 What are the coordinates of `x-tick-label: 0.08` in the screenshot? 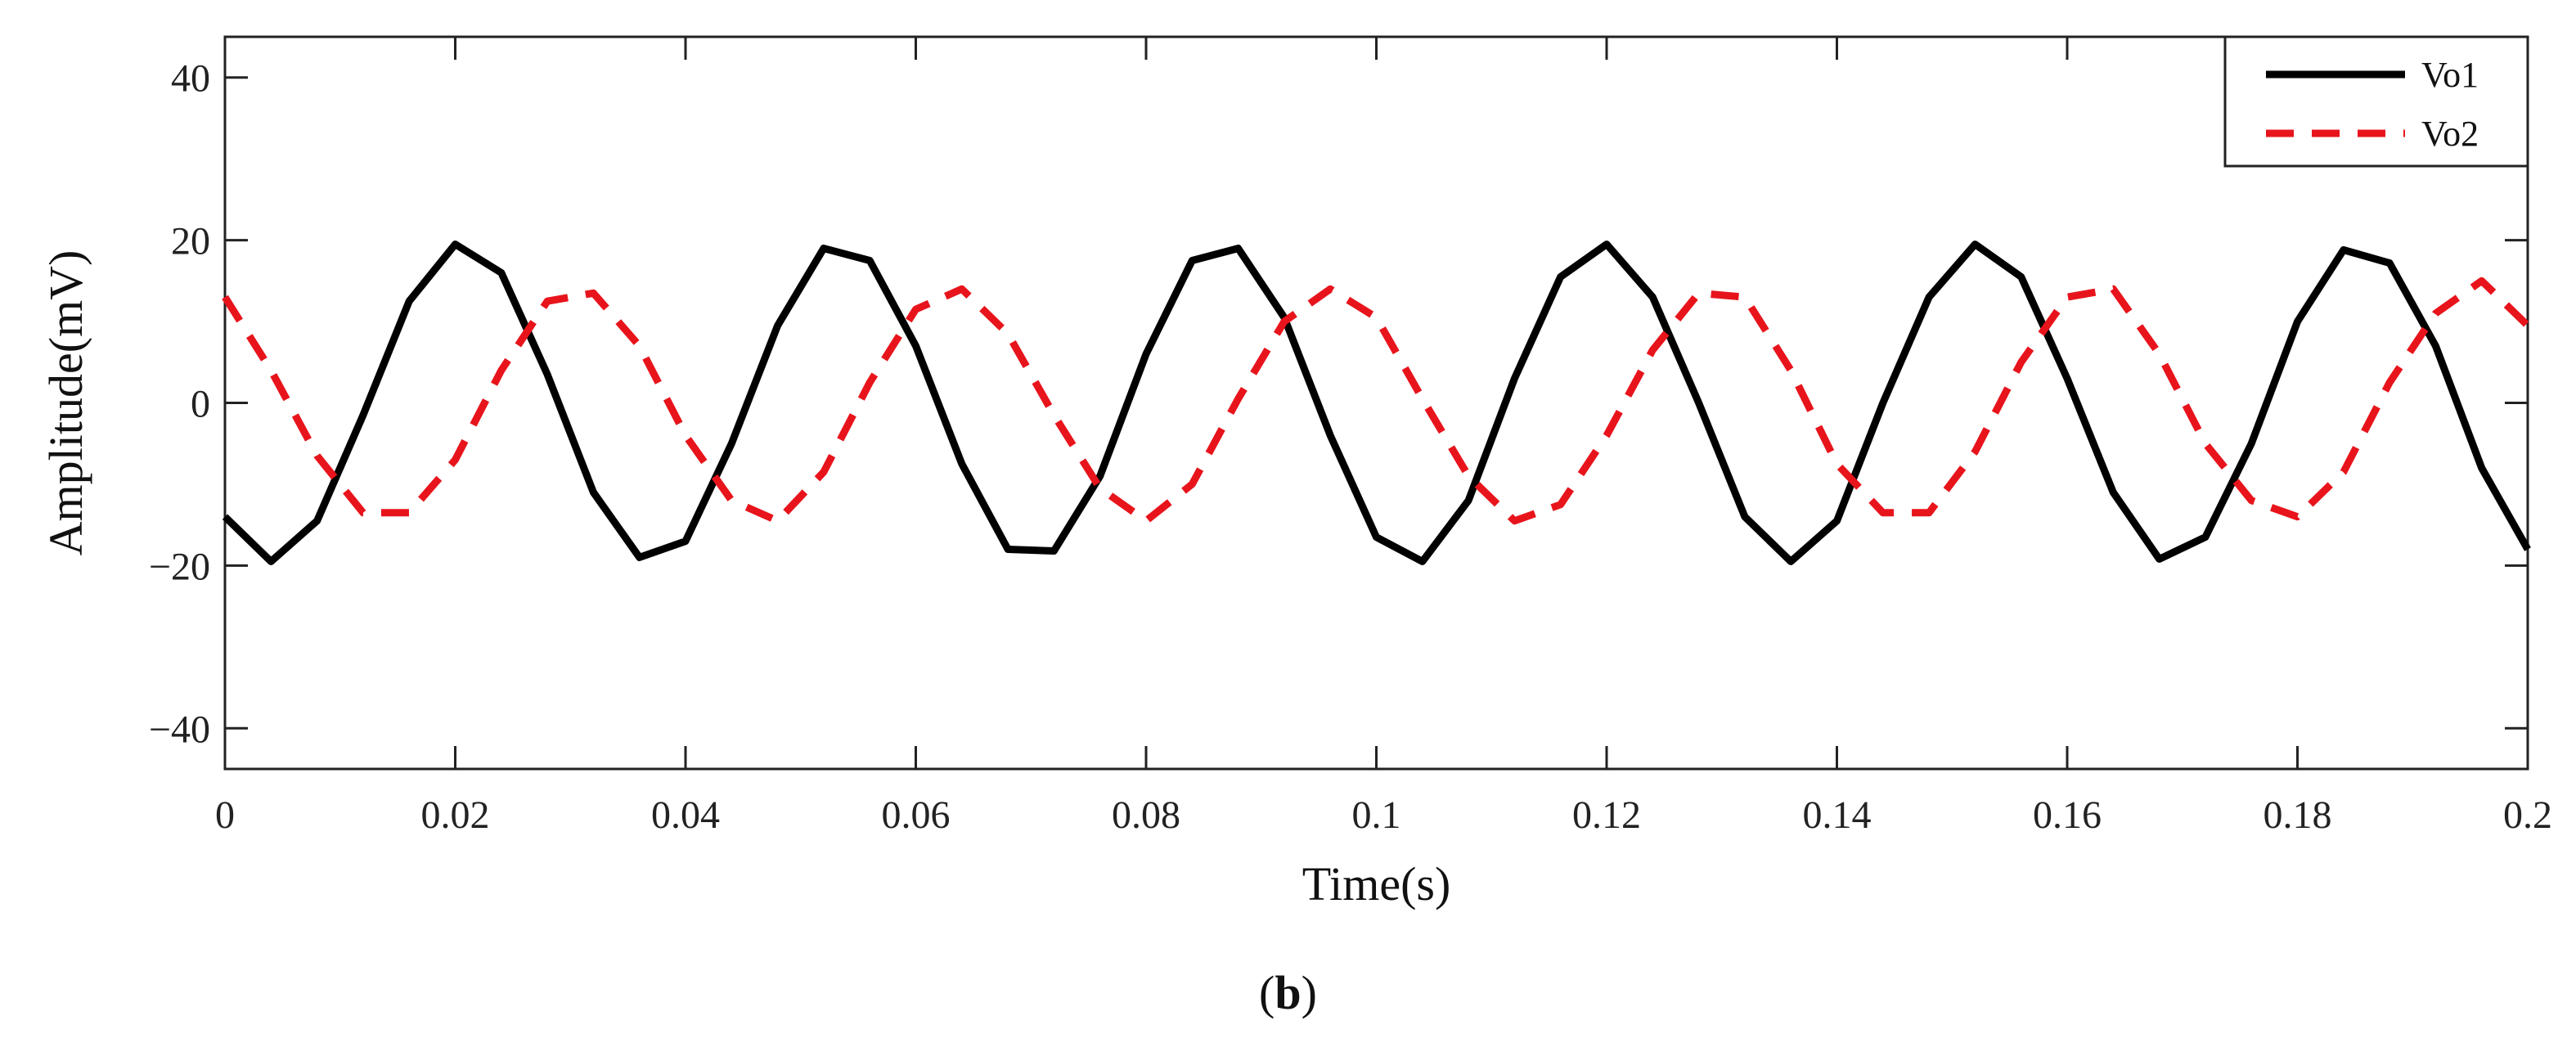 It's located at (1146, 815).